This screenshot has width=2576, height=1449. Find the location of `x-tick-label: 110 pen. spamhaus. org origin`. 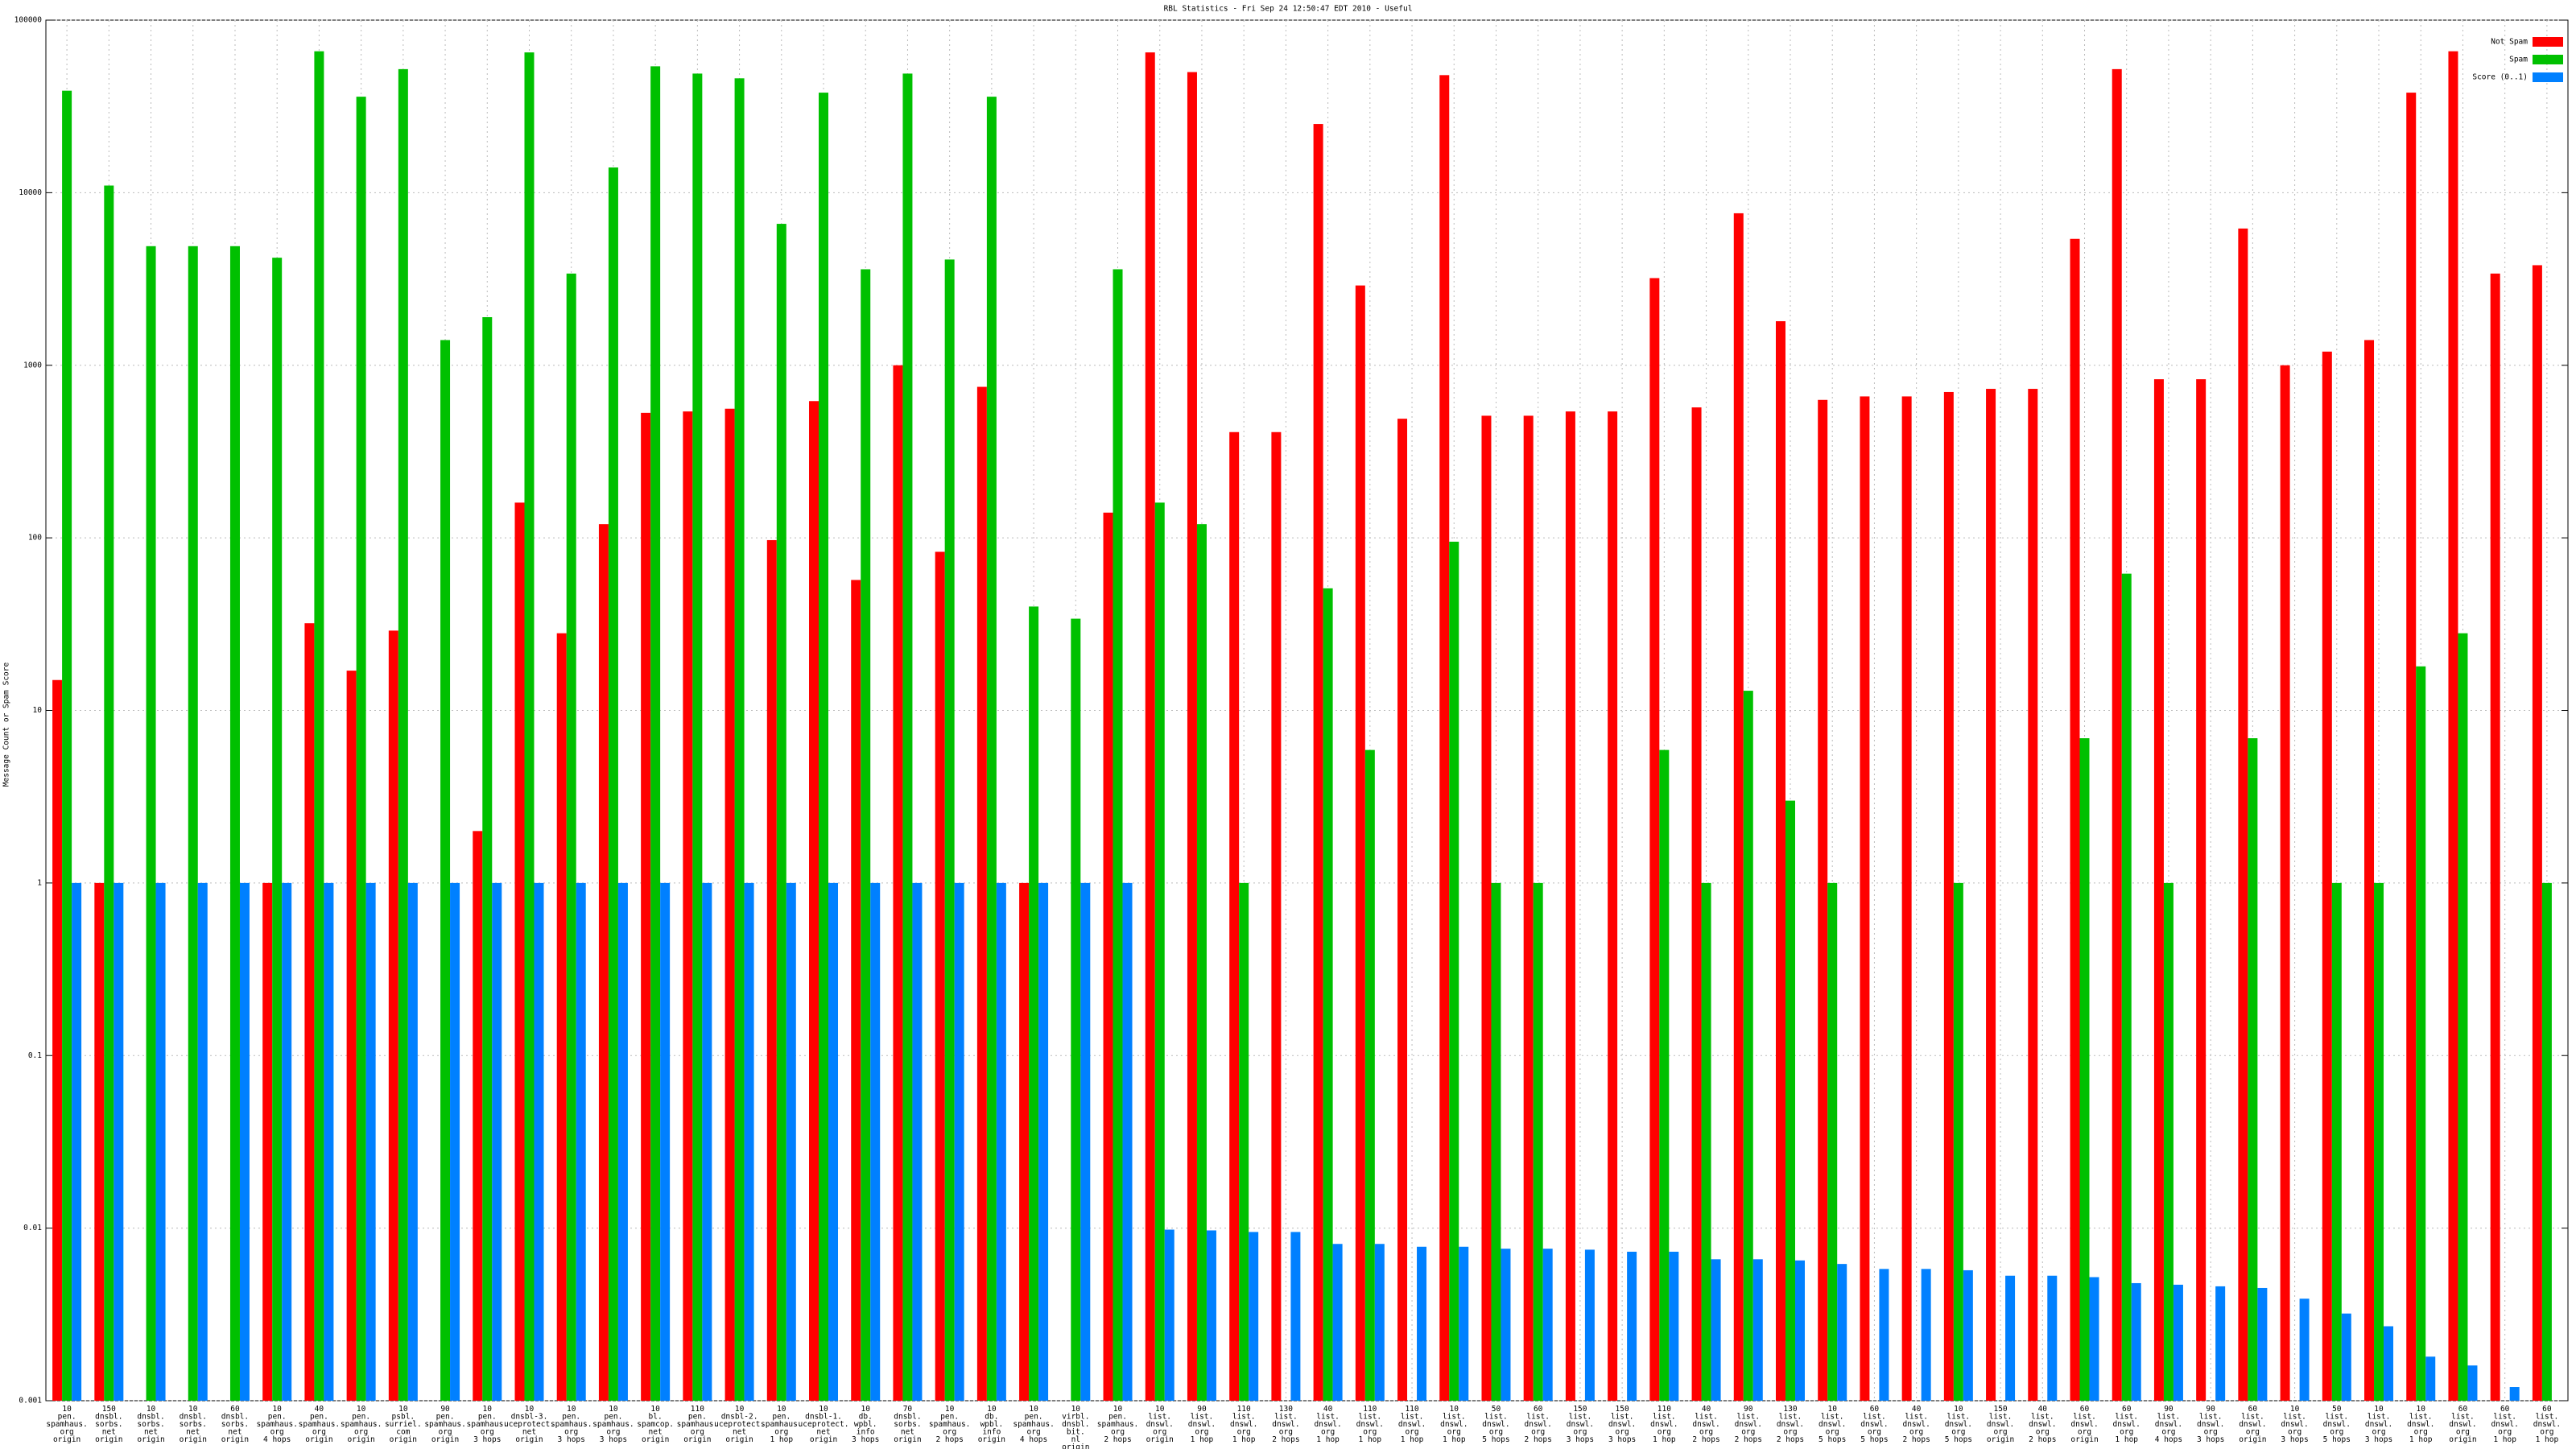

x-tick-label: 110 pen. spamhaus. org origin is located at coordinates (697, 1424).